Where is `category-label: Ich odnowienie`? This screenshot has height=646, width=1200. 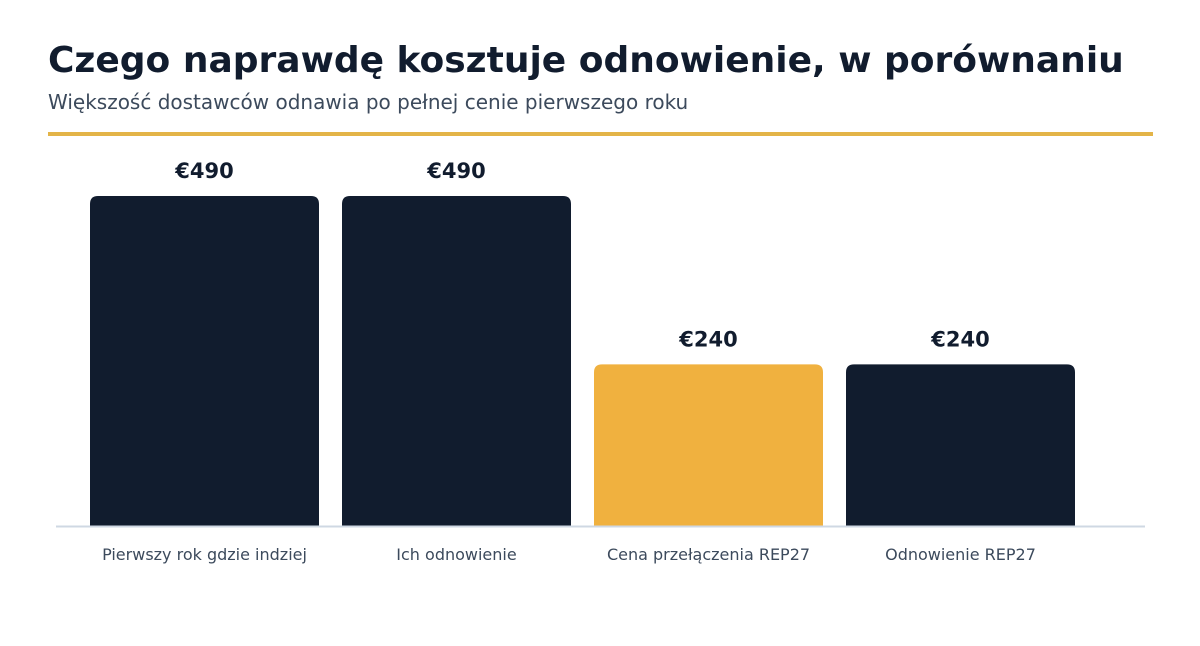
category-label: Ich odnowienie is located at coordinates (456, 554).